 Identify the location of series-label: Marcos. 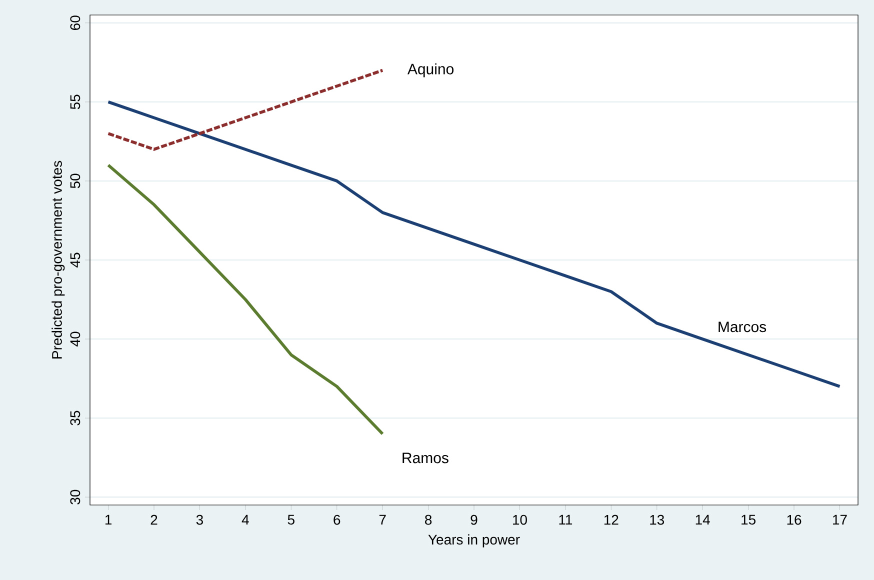
(742, 327).